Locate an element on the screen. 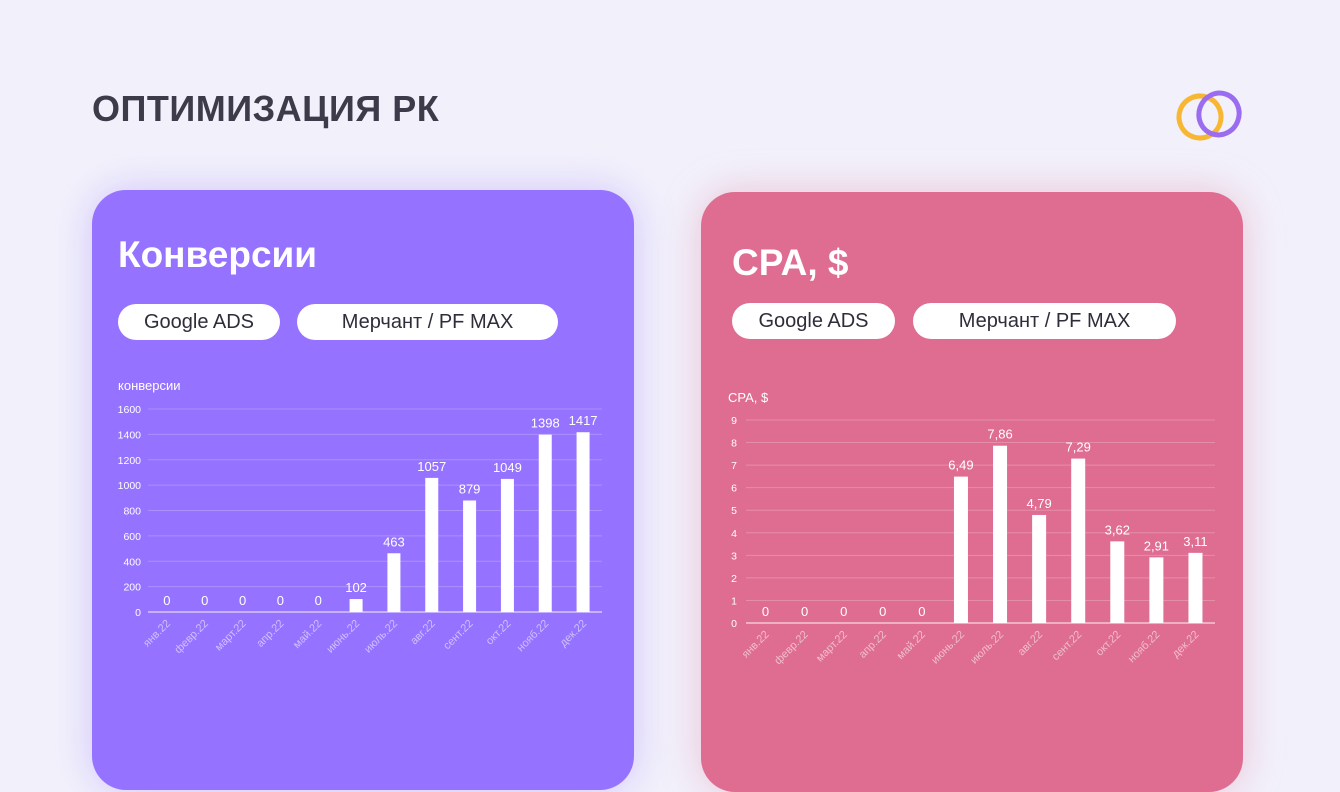  data-label: 879 is located at coordinates (470, 488).